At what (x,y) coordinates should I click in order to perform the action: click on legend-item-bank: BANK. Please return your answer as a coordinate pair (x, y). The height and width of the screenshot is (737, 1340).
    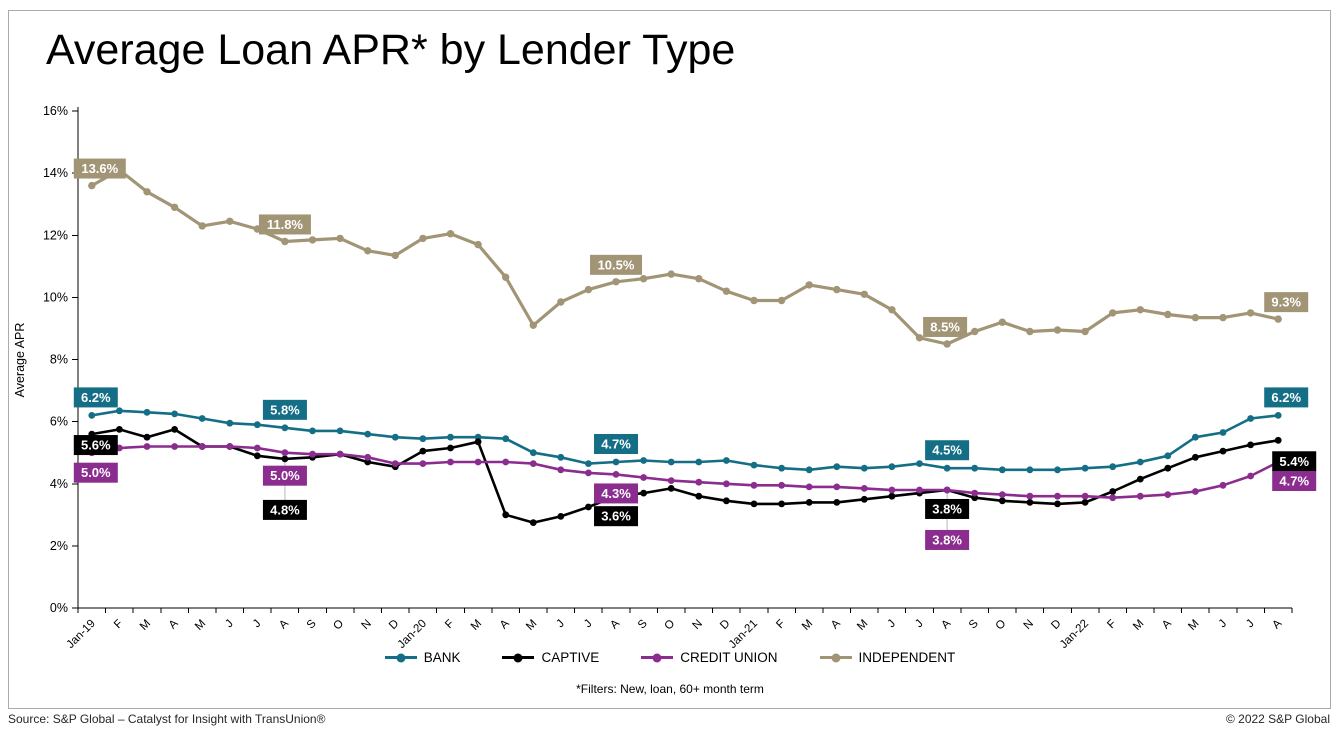
    Looking at the image, I should click on (422, 657).